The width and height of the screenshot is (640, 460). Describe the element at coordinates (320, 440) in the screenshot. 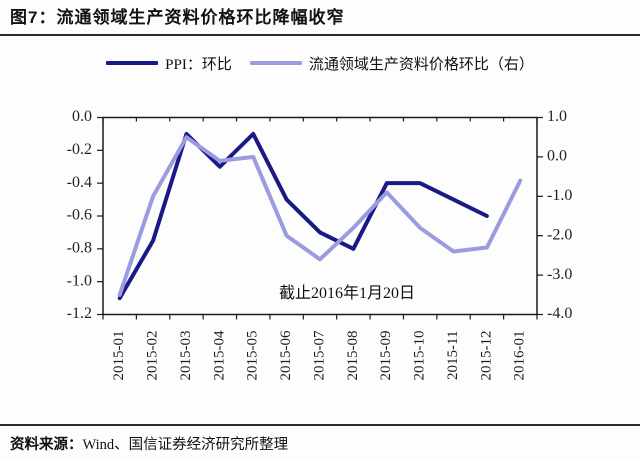

I see `source-note: 资料来源：Wind、国信证券经济研究所整理` at that location.